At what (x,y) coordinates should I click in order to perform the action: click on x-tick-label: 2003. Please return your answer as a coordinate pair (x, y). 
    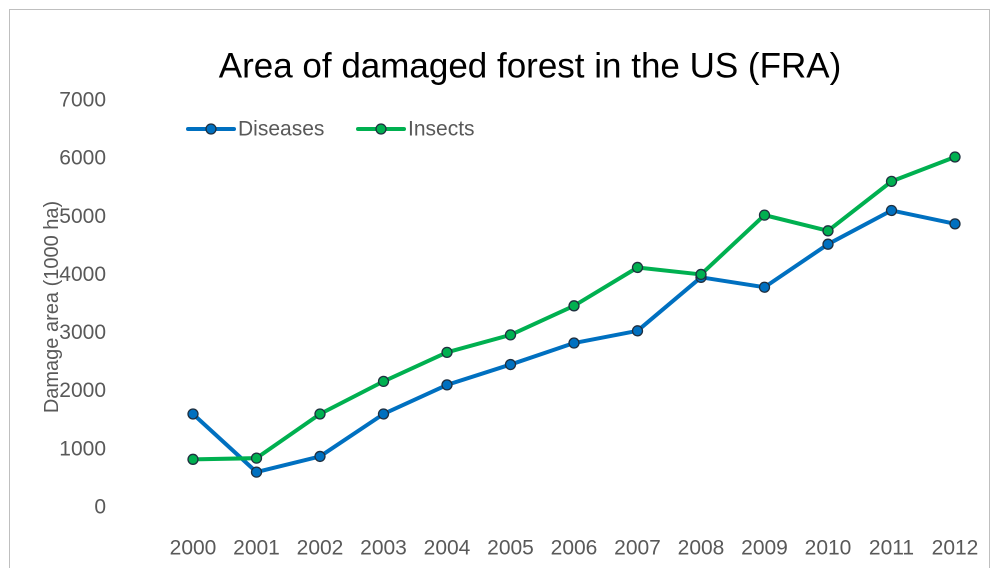
    Looking at the image, I should click on (383, 548).